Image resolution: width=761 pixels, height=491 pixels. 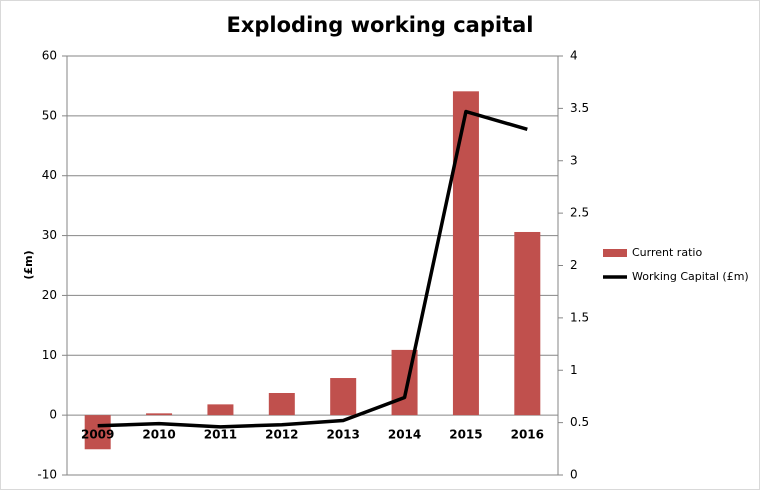 I want to click on y2-tick-label: 2, so click(x=574, y=265).